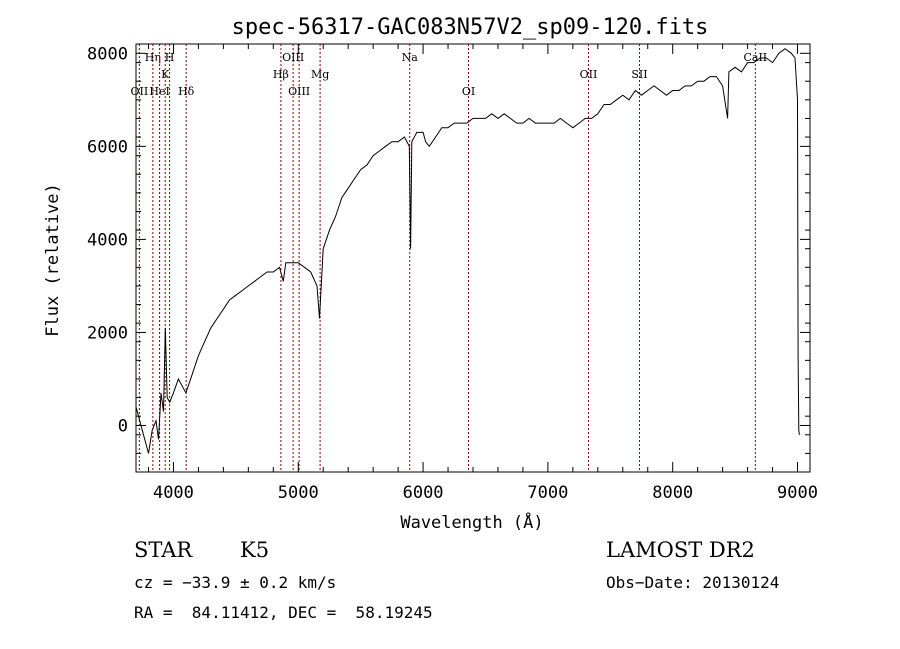 Image resolution: width=900 pixels, height=649 pixels. What do you see at coordinates (107, 54) in the screenshot?
I see `y-tick-label: 8000` at bounding box center [107, 54].